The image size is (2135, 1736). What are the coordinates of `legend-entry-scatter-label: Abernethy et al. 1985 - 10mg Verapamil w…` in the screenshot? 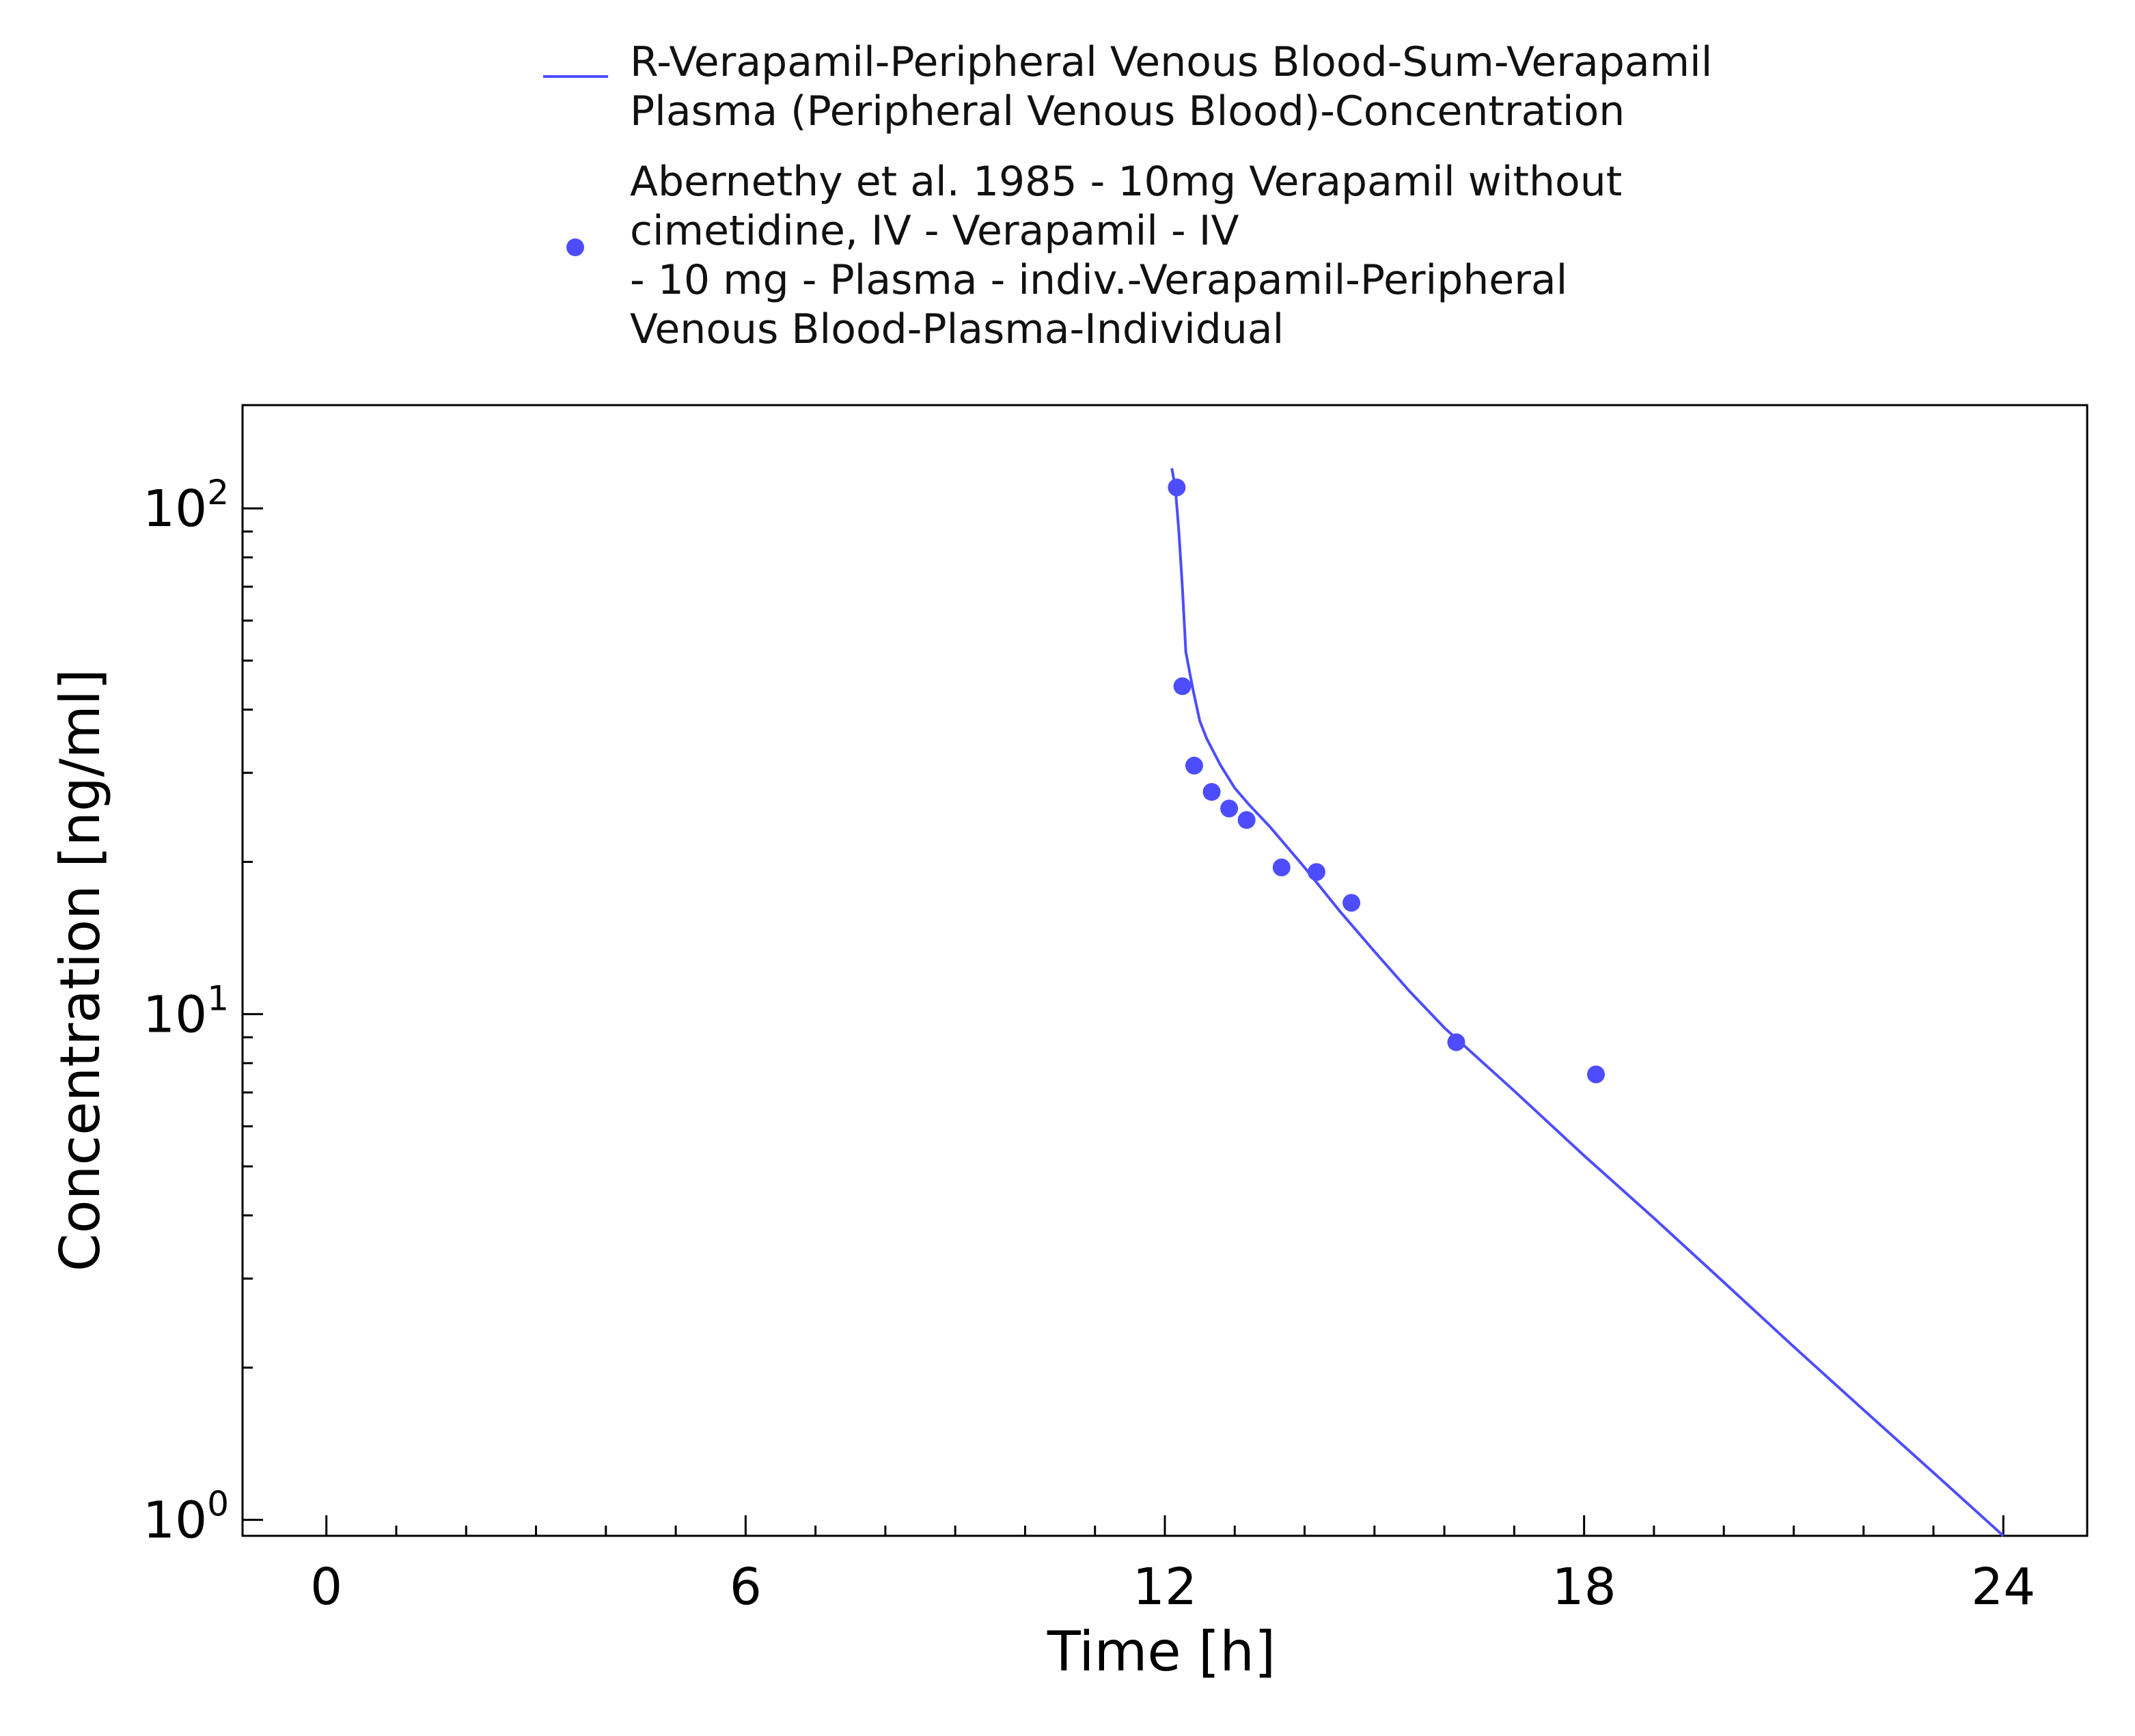 It's located at (1126, 255).